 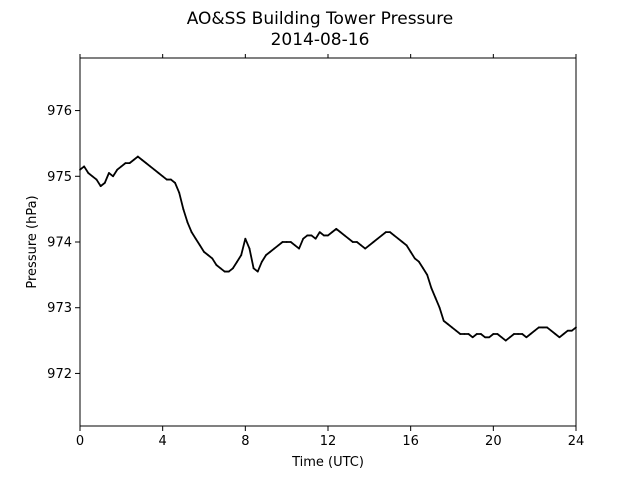 I want to click on x-tick-label: 20, so click(x=493, y=441).